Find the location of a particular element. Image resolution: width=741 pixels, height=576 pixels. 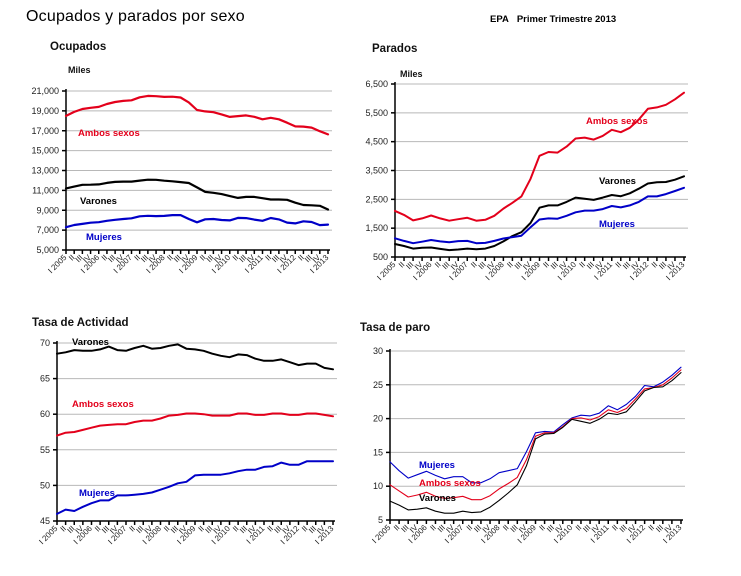

y-tick-label: 500 is located at coordinates (380, 257).